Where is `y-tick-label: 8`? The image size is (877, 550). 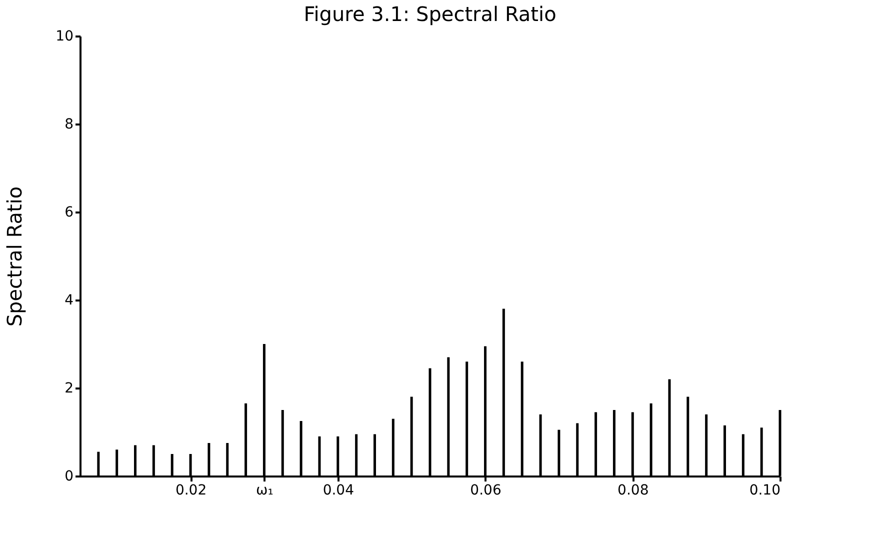
y-tick-label: 8 is located at coordinates (69, 124).